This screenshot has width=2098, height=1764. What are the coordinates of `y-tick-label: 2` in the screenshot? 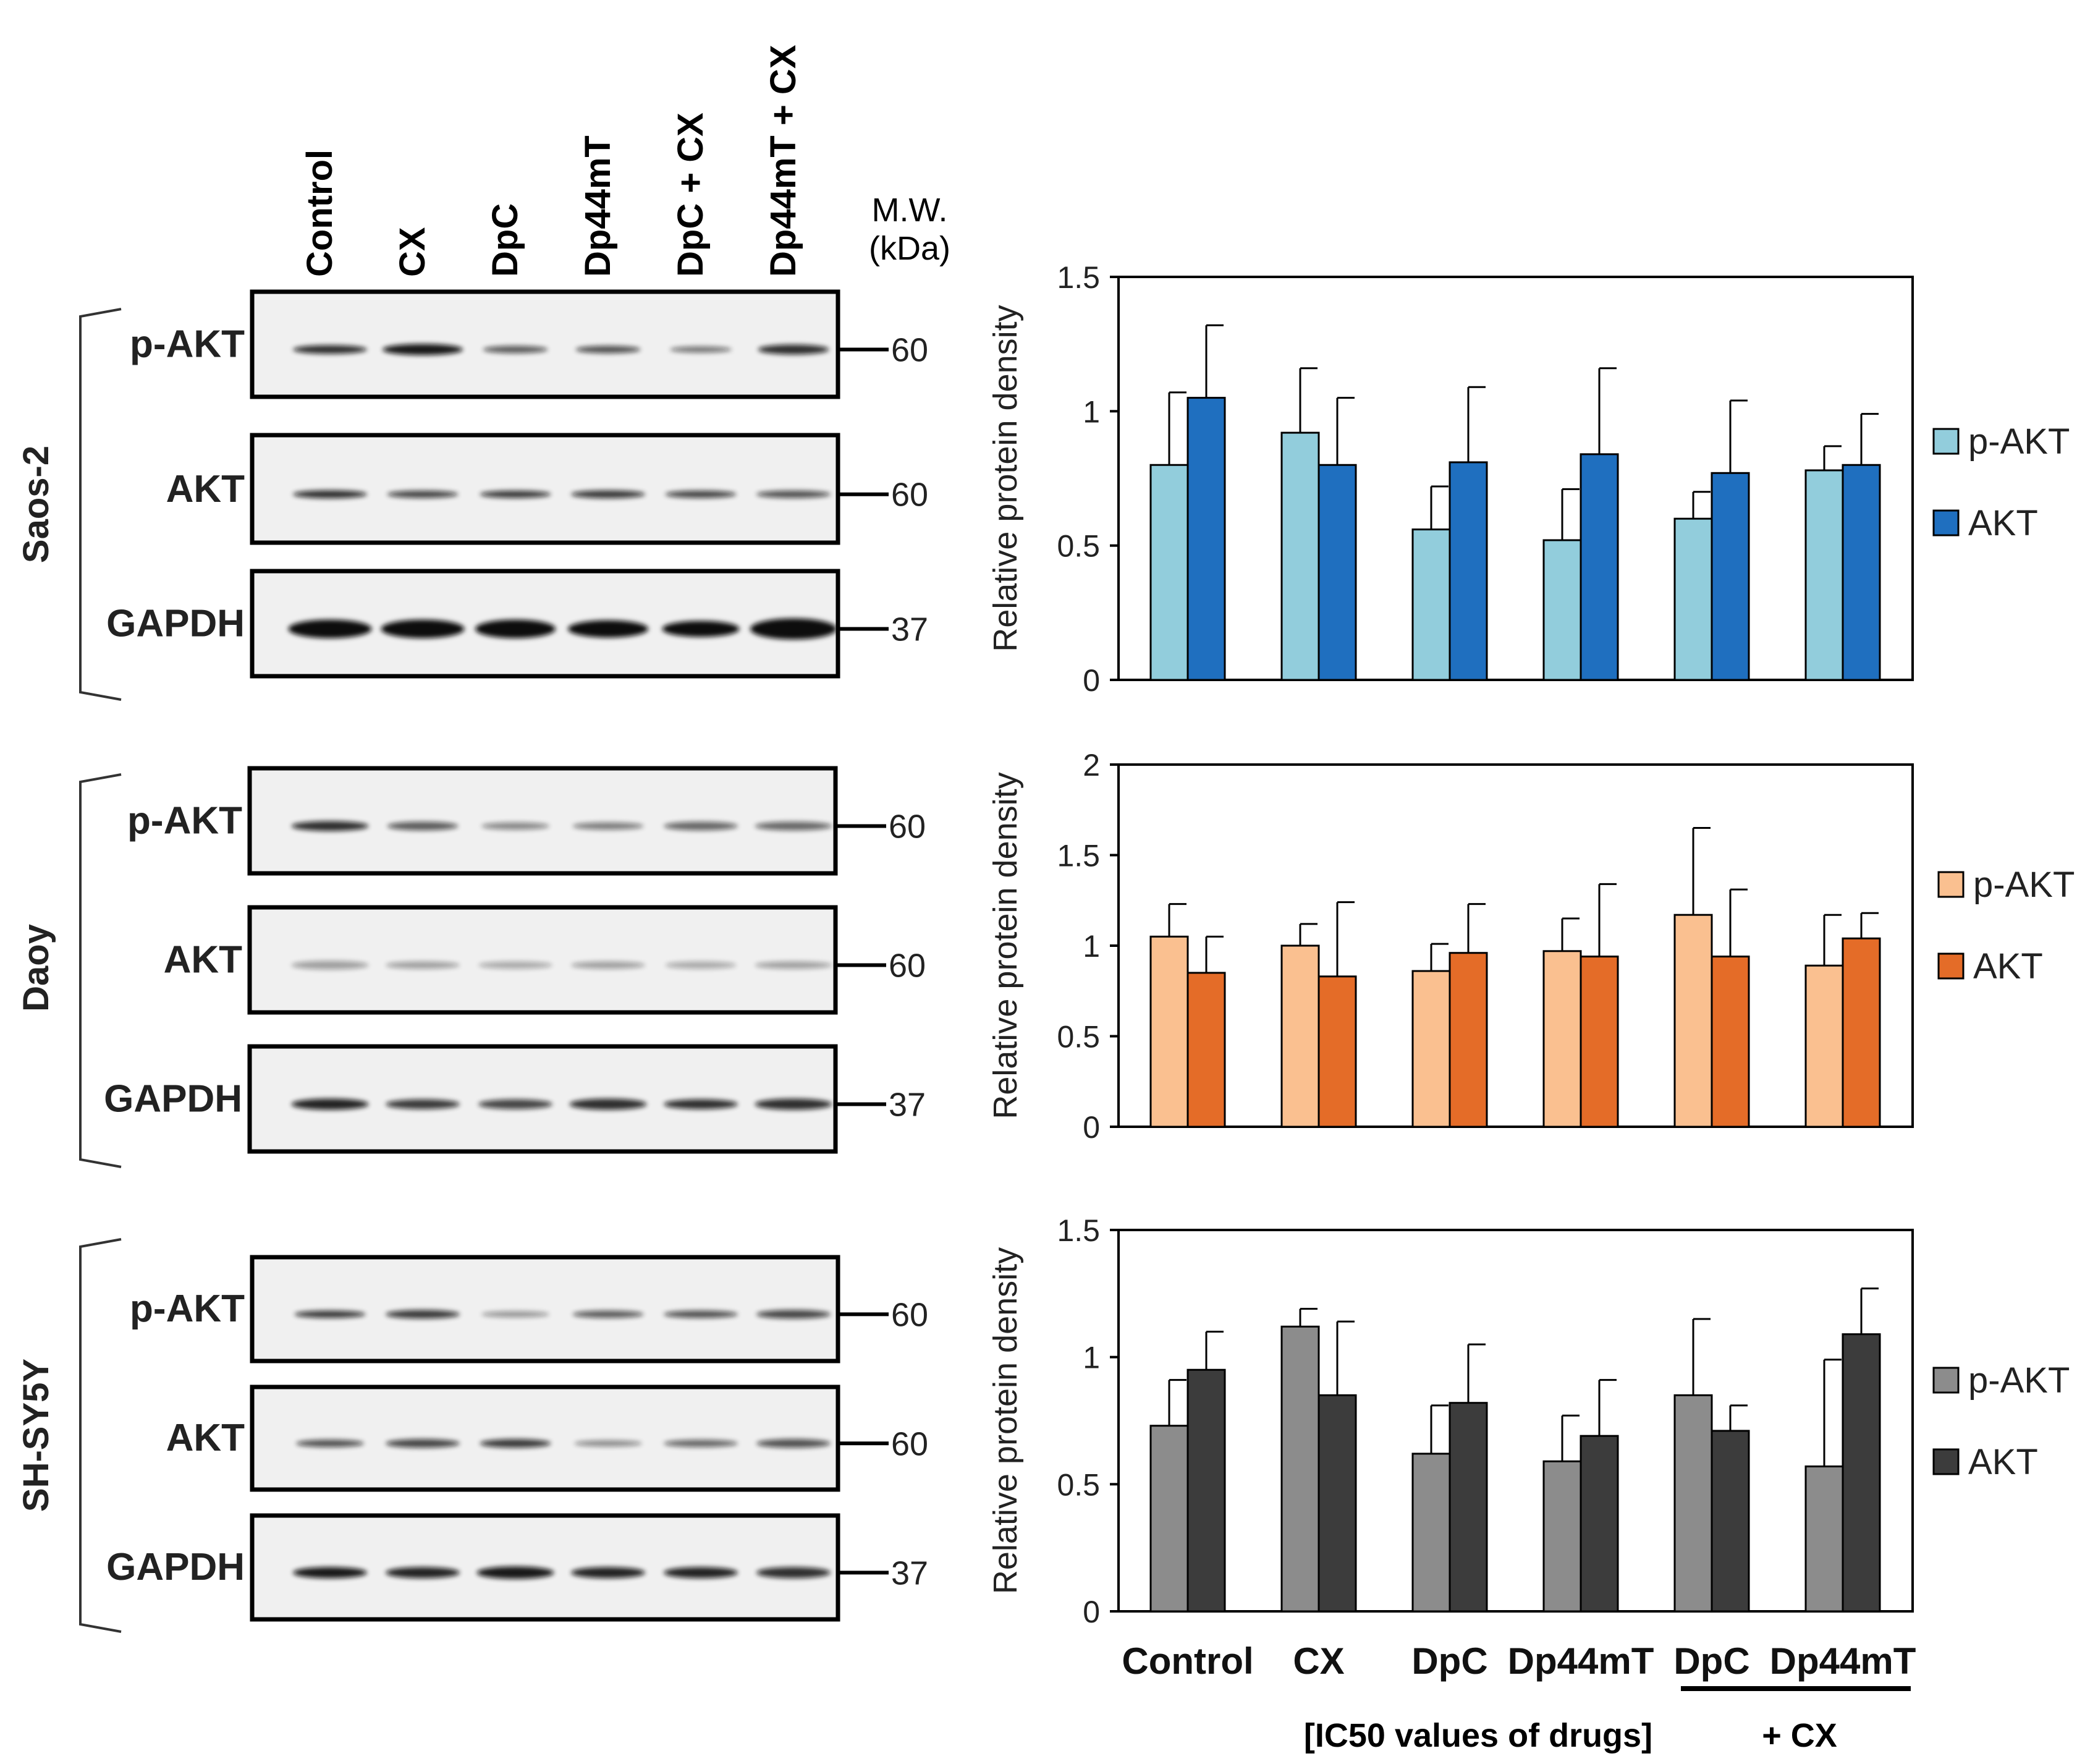 It's located at (1091, 765).